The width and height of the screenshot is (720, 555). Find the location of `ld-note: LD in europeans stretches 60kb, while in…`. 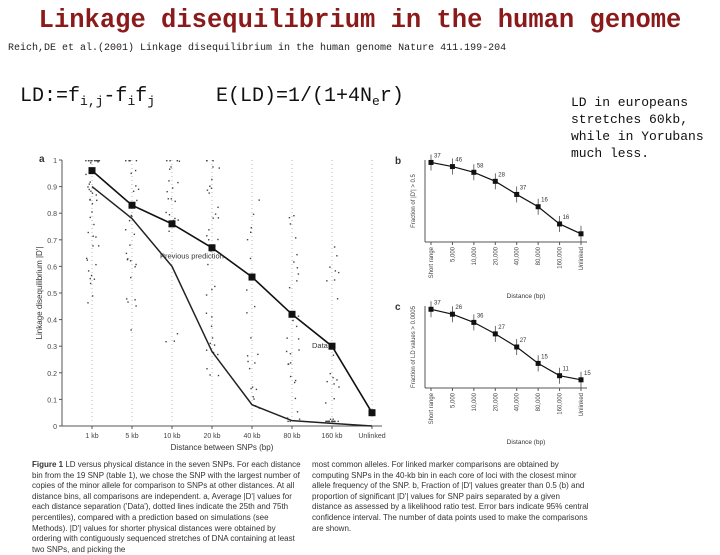

ld-note: LD in europeans stretches 60kb, while in… is located at coordinates (637, 128).